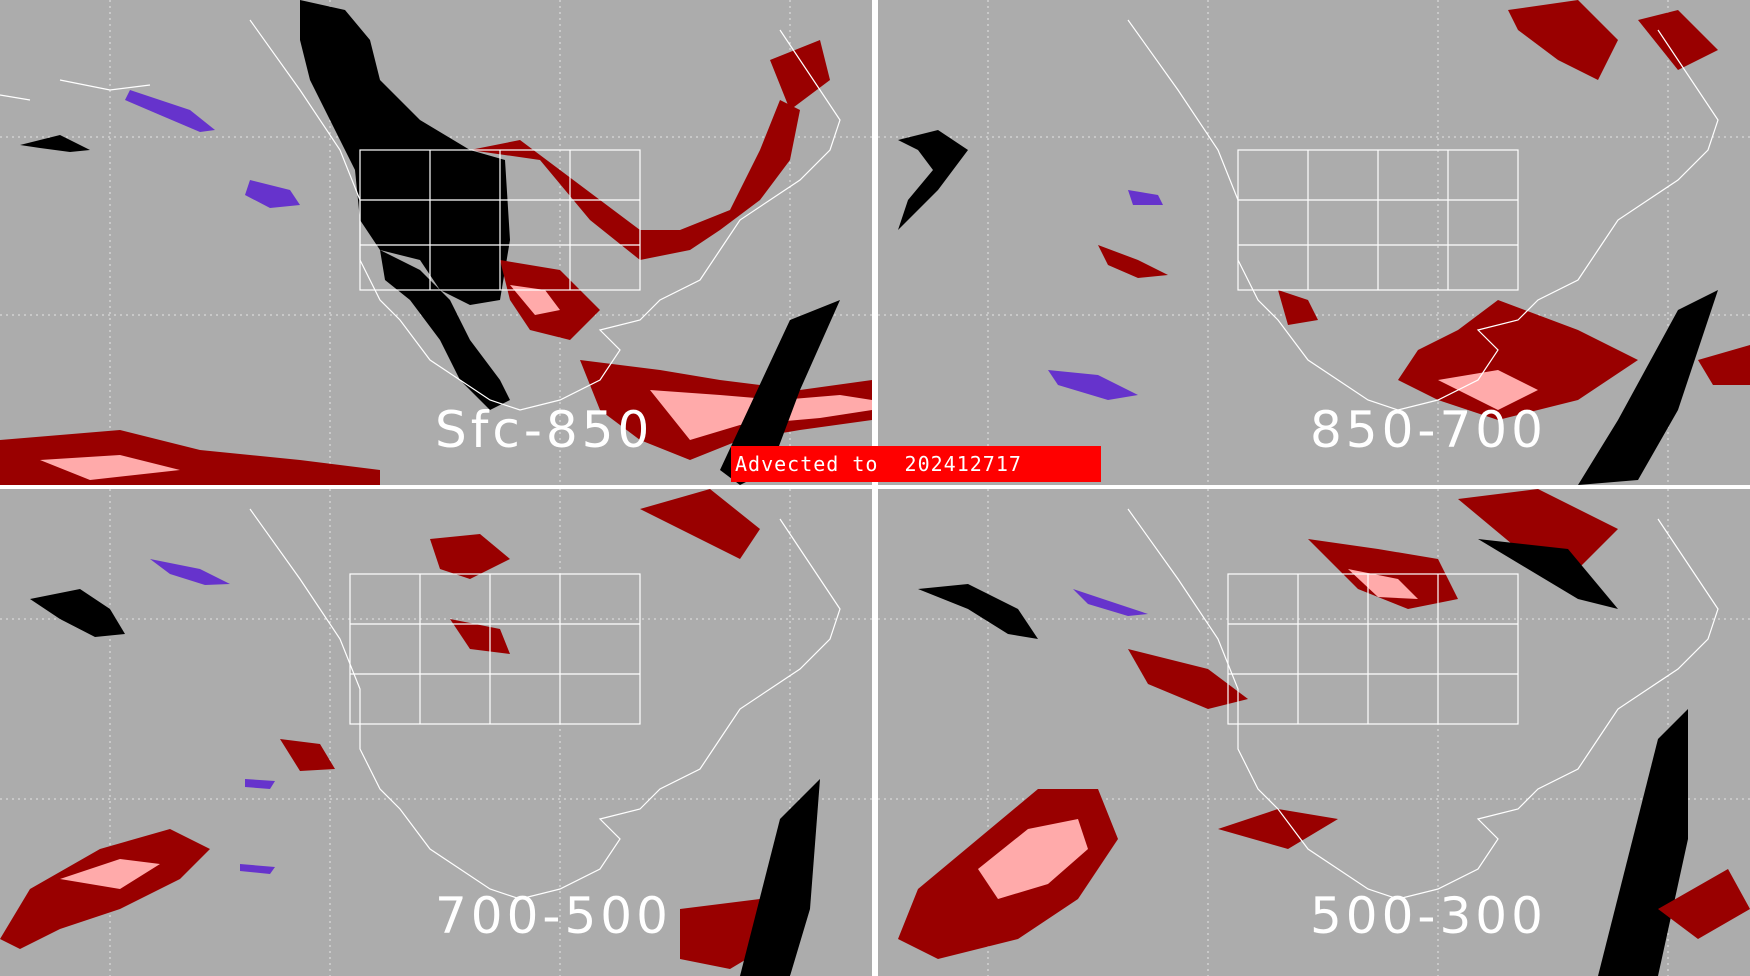 Image resolution: width=1750 pixels, height=976 pixels. What do you see at coordinates (916, 464) in the screenshot?
I see `advected-banner: Advected to 202412717` at bounding box center [916, 464].